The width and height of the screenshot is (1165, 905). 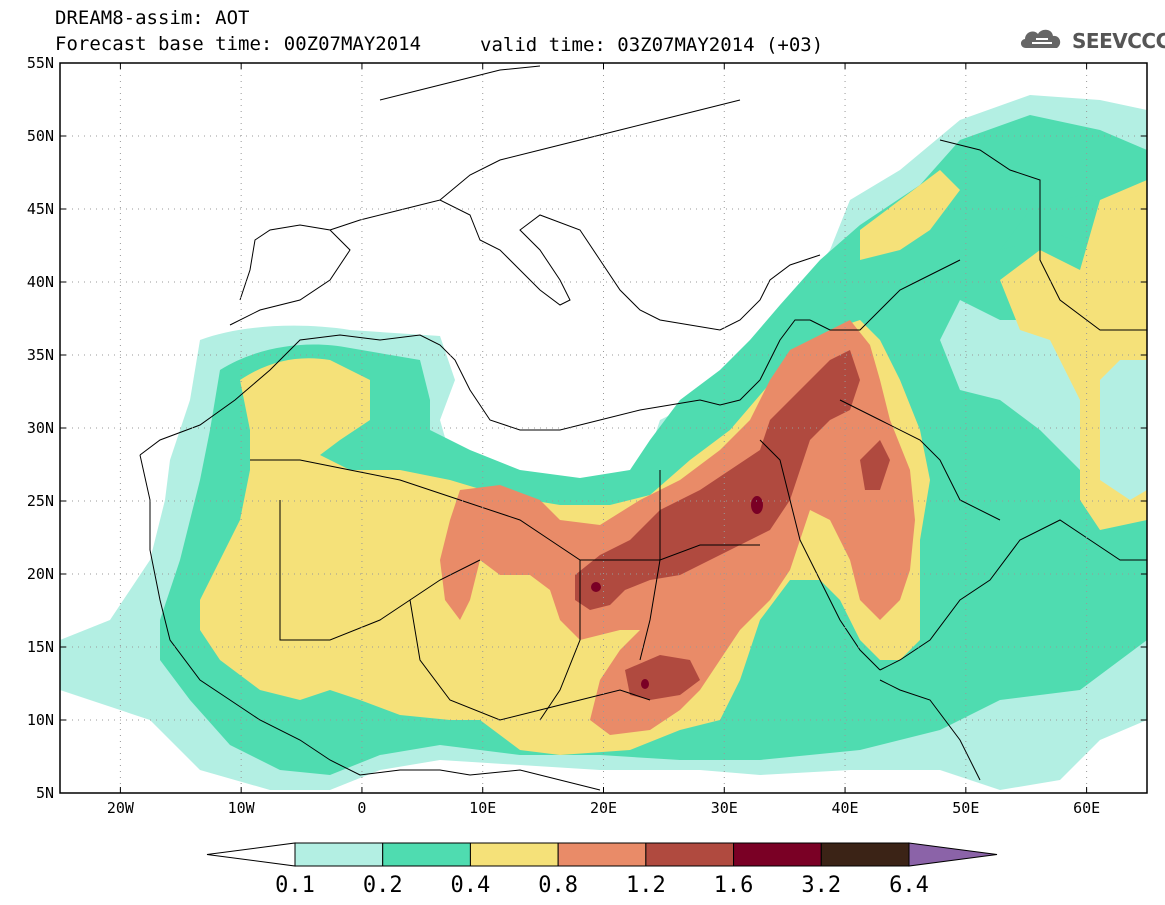 What do you see at coordinates (734, 885) in the screenshot?
I see `colorbar-label: 1.6` at bounding box center [734, 885].